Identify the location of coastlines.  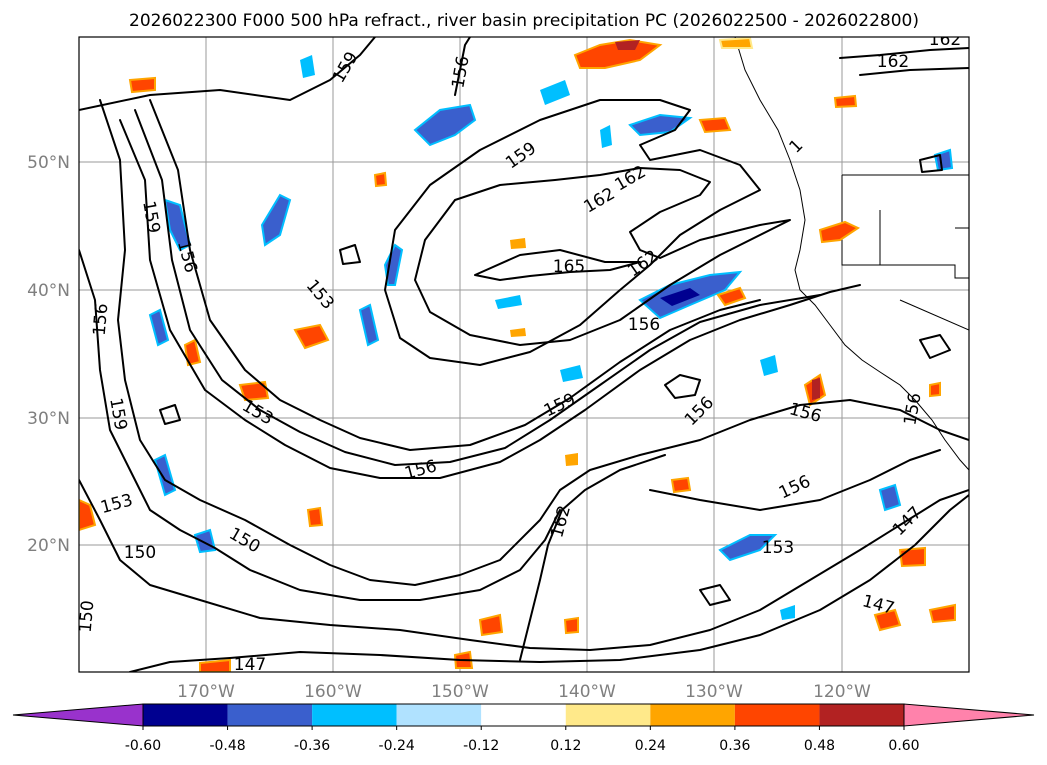
(851, 254).